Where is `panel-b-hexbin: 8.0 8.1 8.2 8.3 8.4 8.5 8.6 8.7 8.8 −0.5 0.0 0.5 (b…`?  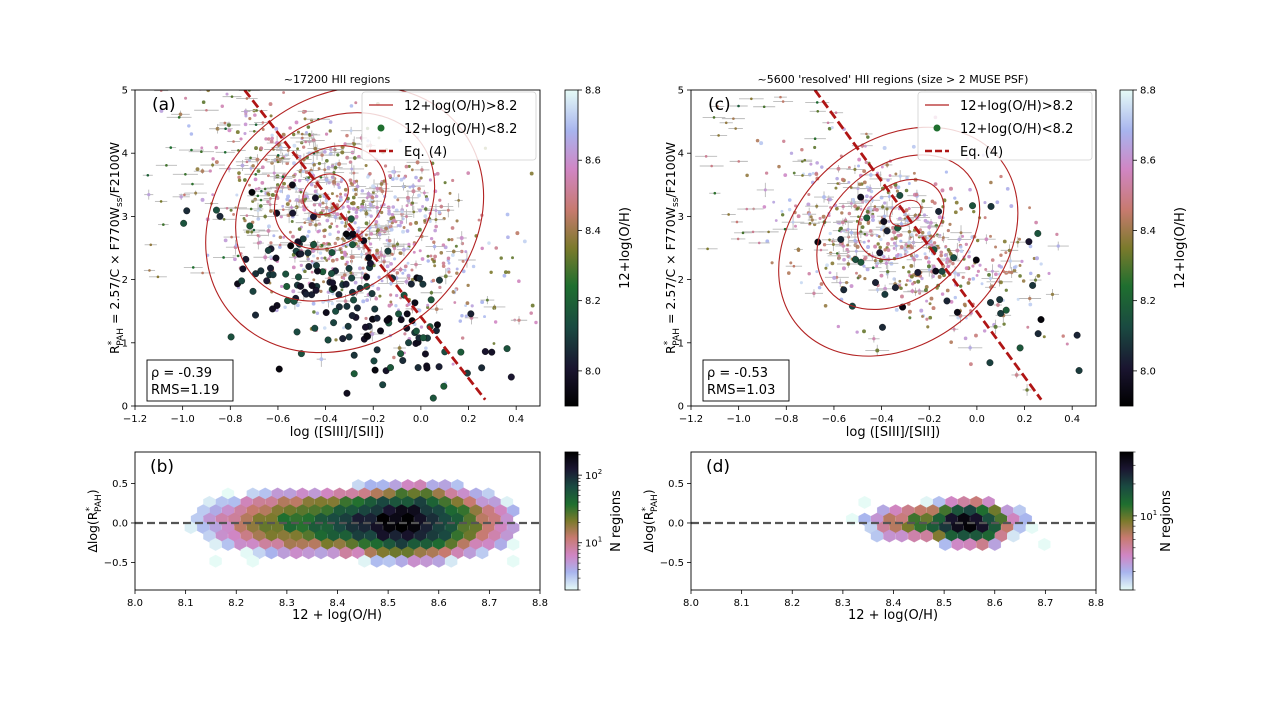
panel-b-hexbin: 8.0 8.1 8.2 8.3 8.4 8.5 8.6 8.7 8.8 −0.5 0.0 0.5 (b… is located at coordinates (316, 537).